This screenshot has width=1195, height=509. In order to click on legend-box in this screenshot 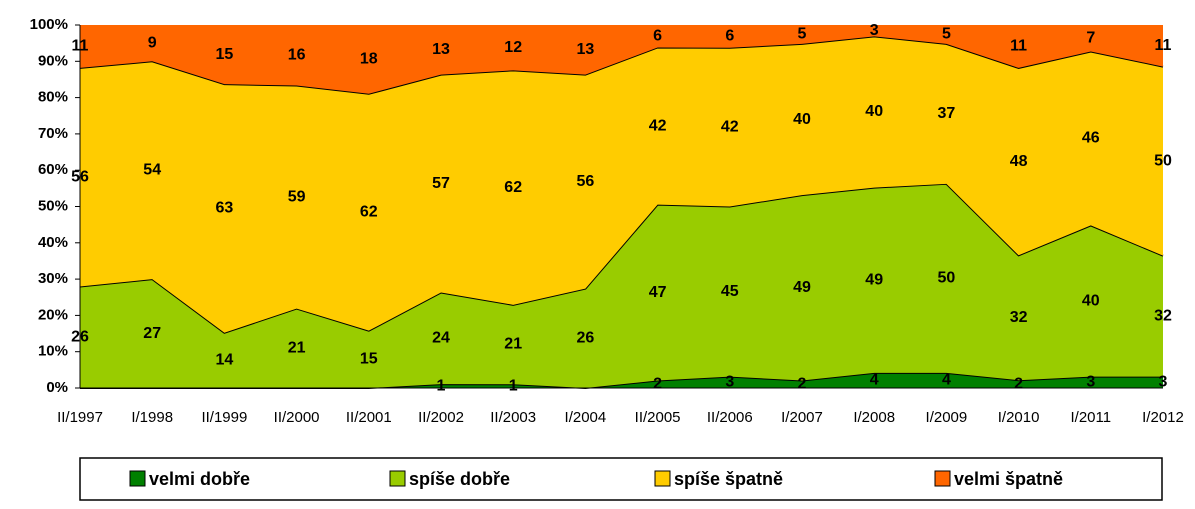, I will do `click(621, 479)`.